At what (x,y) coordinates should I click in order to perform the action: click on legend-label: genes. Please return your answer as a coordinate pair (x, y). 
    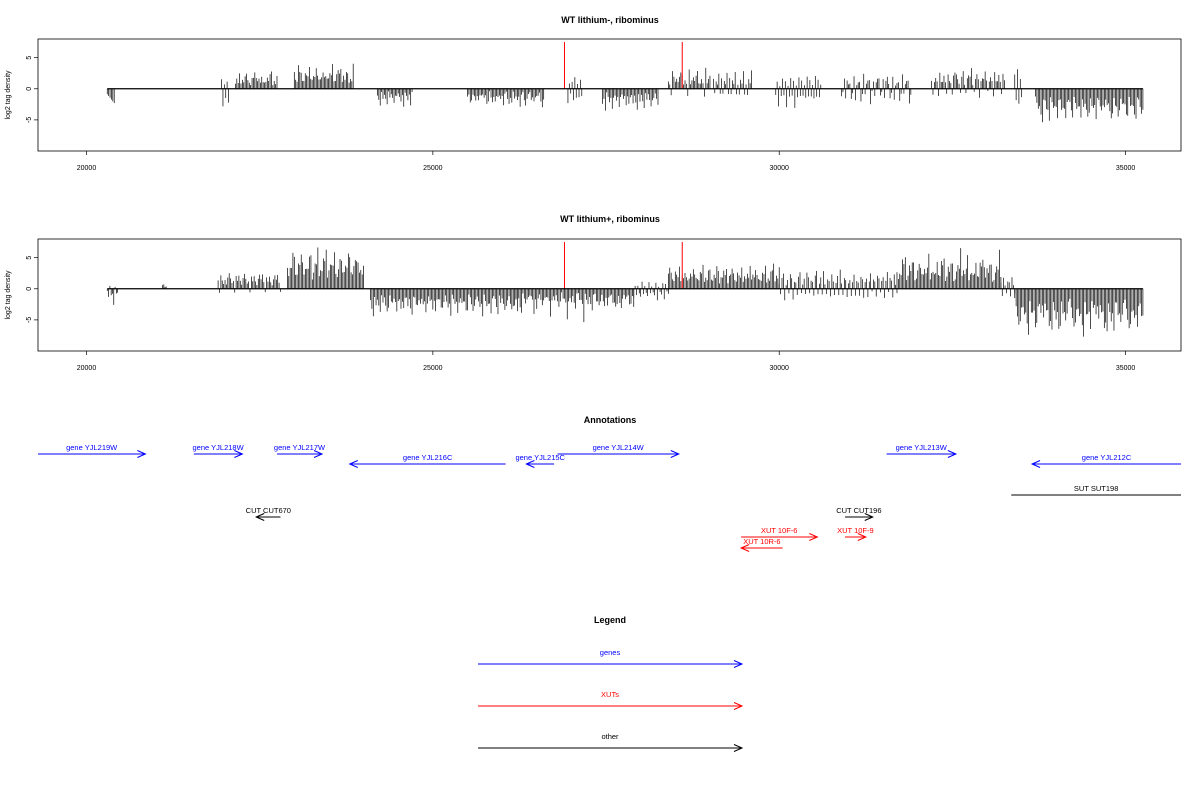
    Looking at the image, I should click on (610, 652).